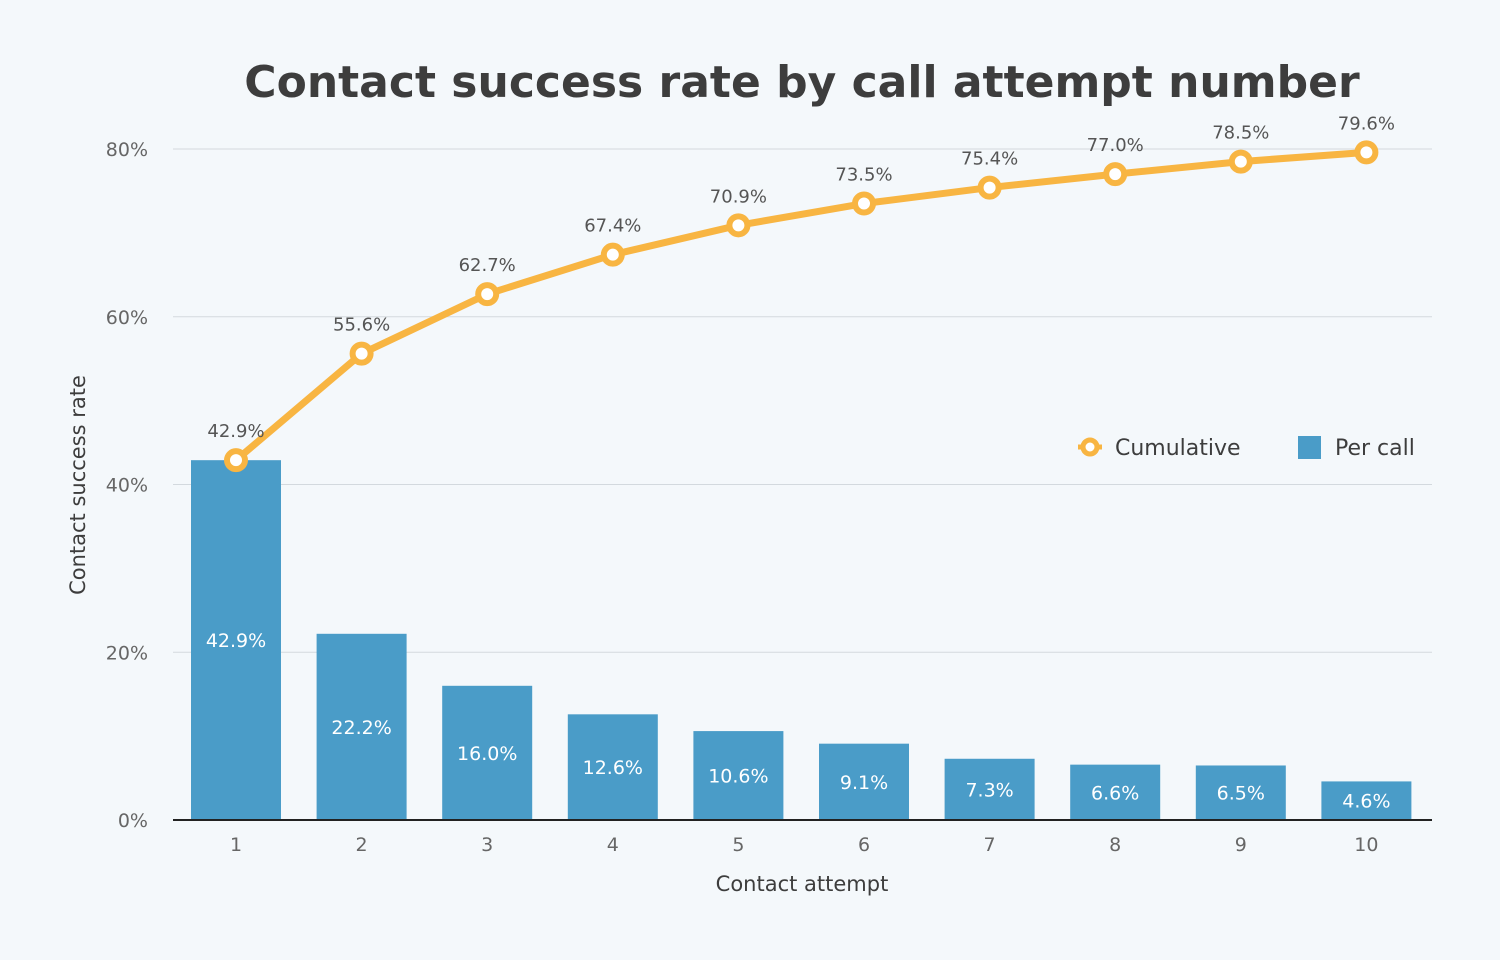 The width and height of the screenshot is (1500, 960). Describe the element at coordinates (127, 150) in the screenshot. I see `y-tick-label: 80%` at that location.